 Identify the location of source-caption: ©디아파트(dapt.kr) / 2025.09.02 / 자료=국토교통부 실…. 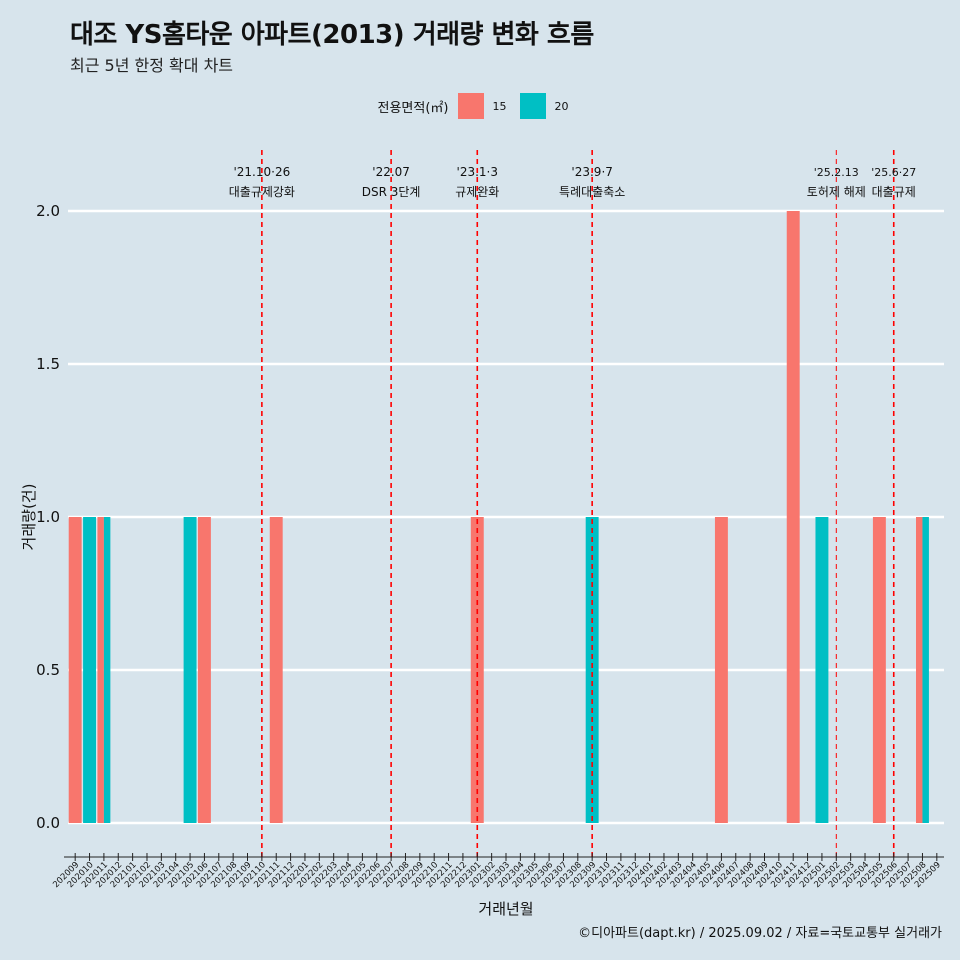
(760, 933).